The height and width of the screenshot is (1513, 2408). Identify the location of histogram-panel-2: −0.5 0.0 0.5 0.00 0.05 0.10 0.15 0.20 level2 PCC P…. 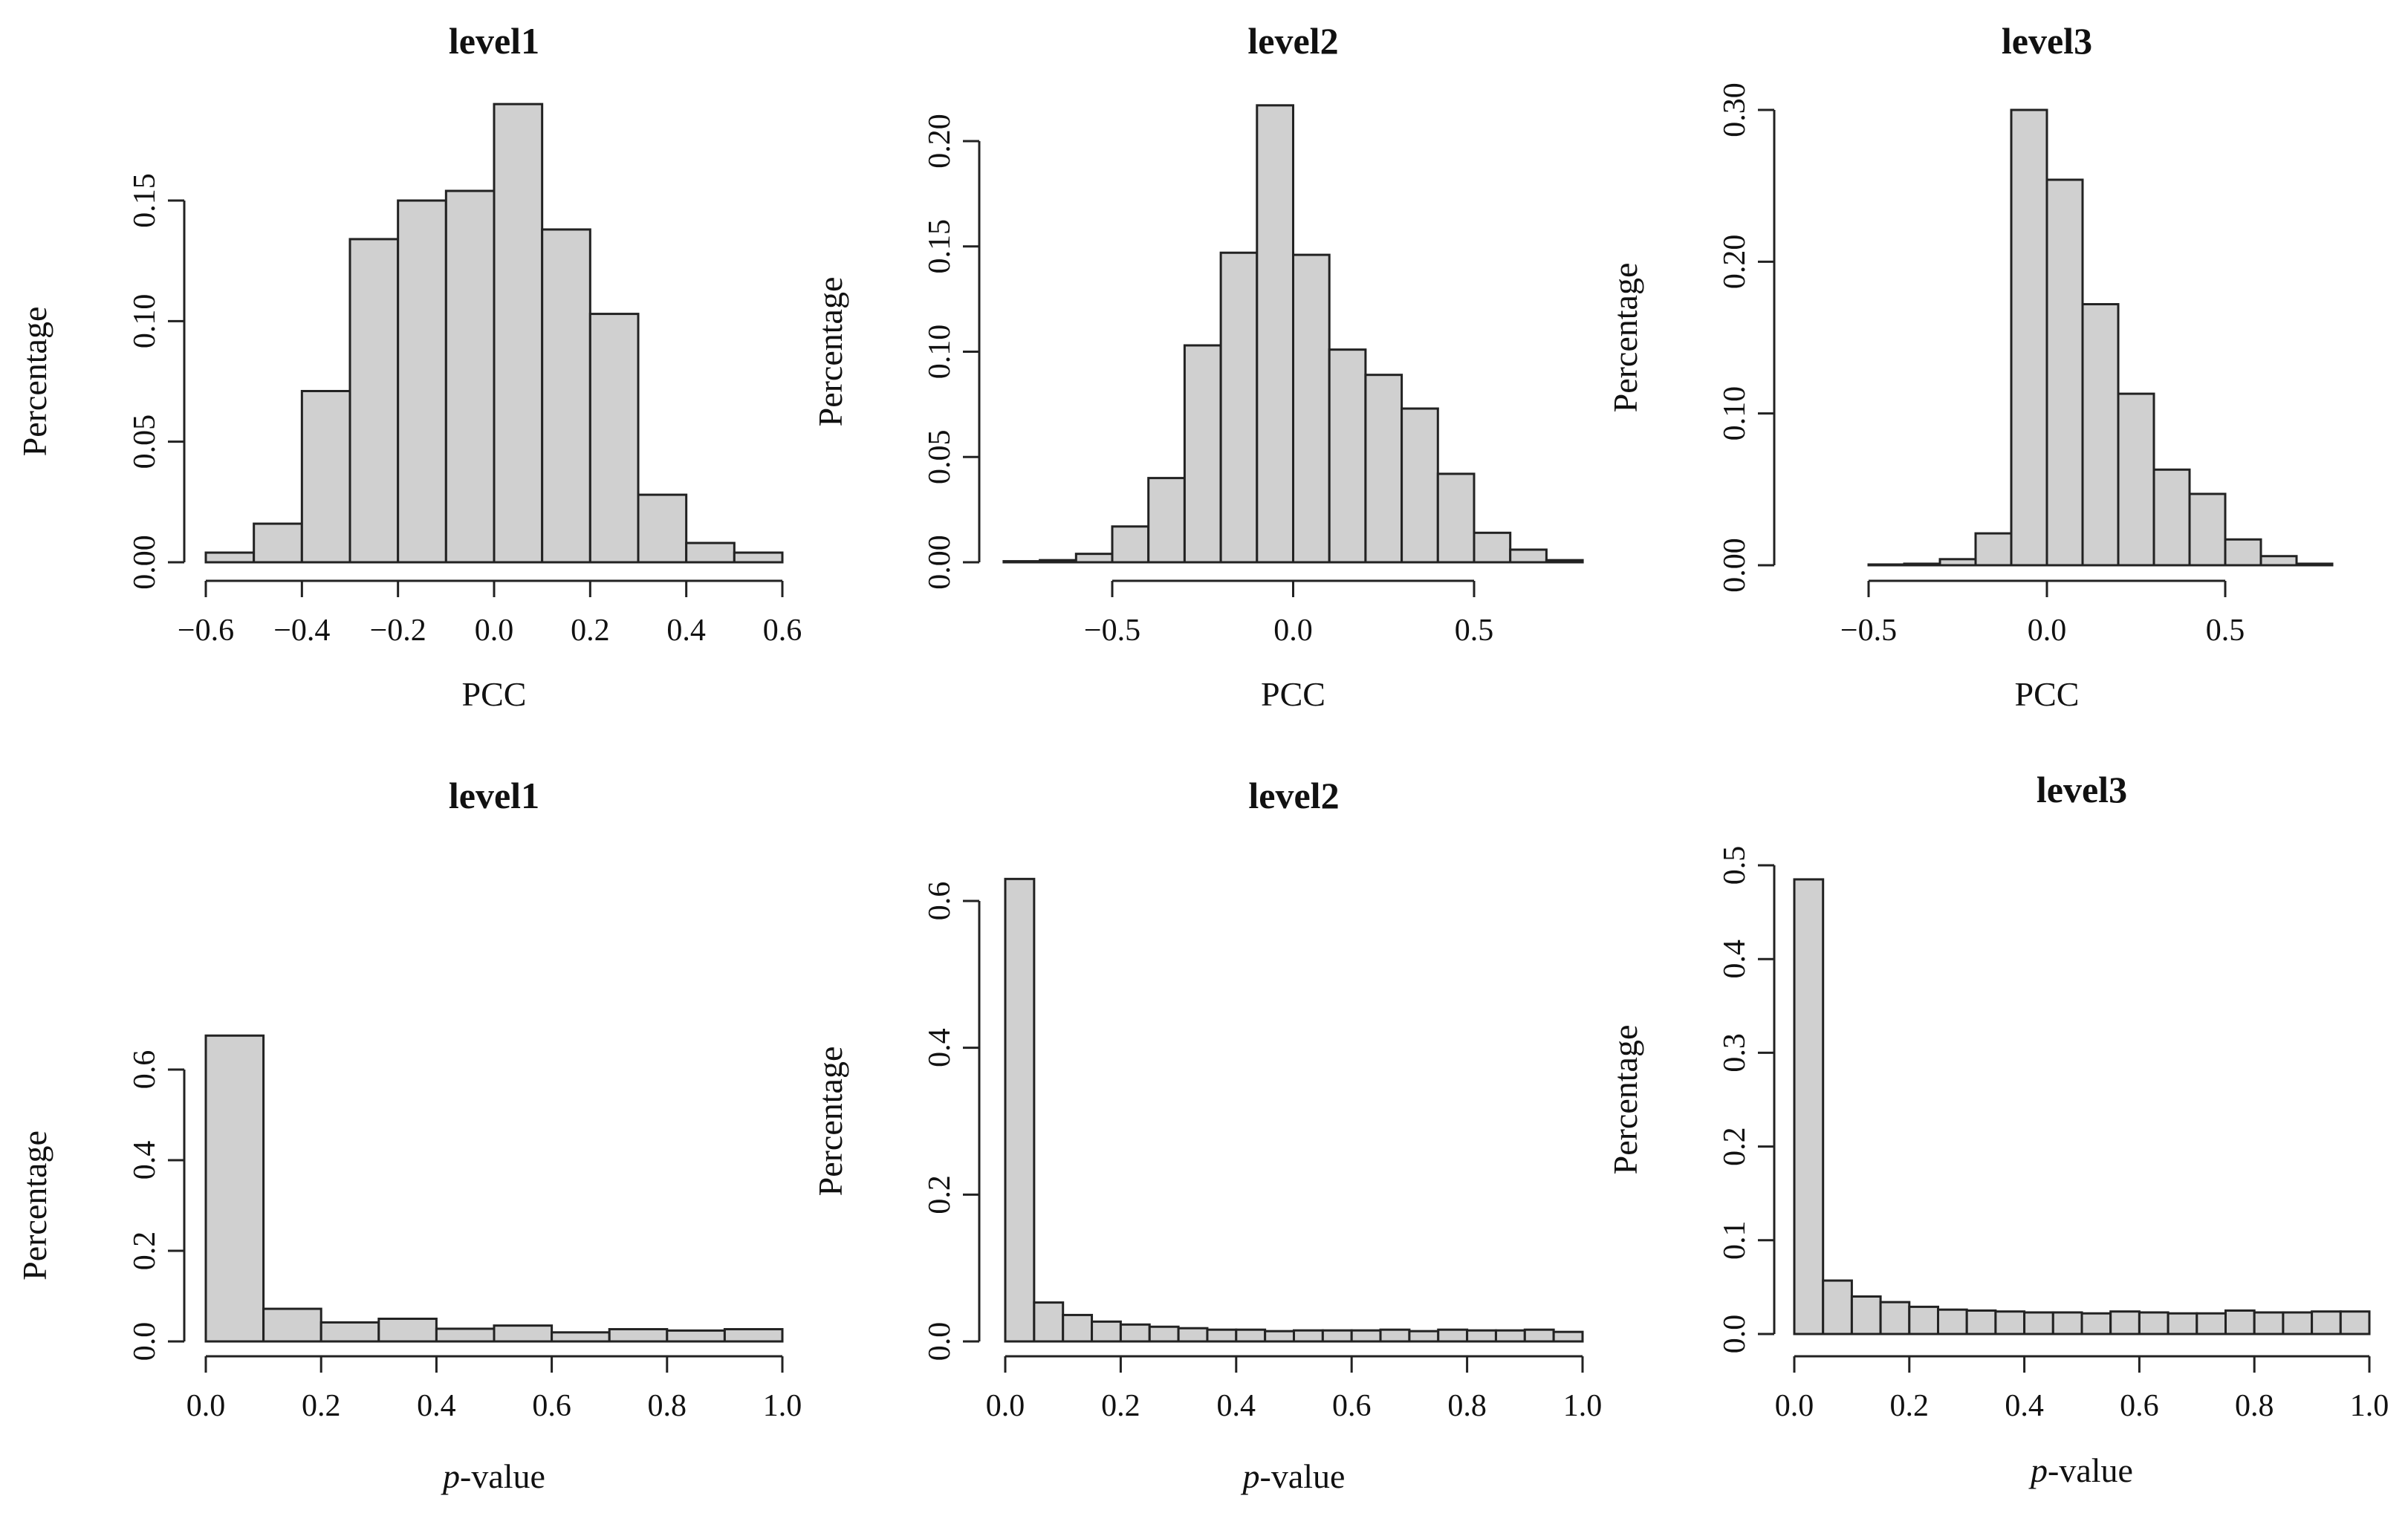
(1197, 366).